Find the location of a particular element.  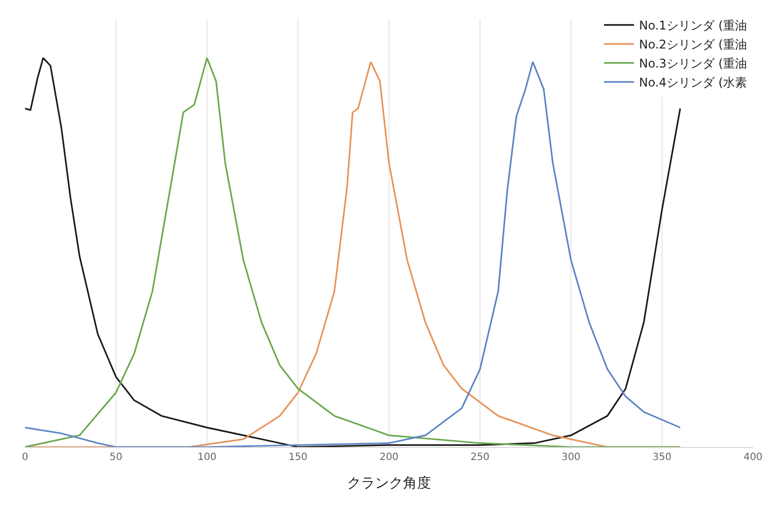

legend-label: No.2シリンダ (重油 is located at coordinates (693, 45).